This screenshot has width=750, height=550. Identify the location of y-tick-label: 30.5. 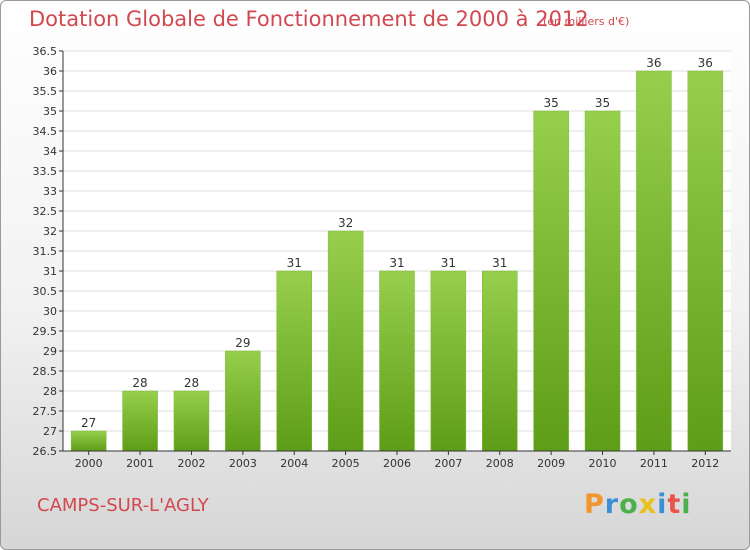
(45, 291).